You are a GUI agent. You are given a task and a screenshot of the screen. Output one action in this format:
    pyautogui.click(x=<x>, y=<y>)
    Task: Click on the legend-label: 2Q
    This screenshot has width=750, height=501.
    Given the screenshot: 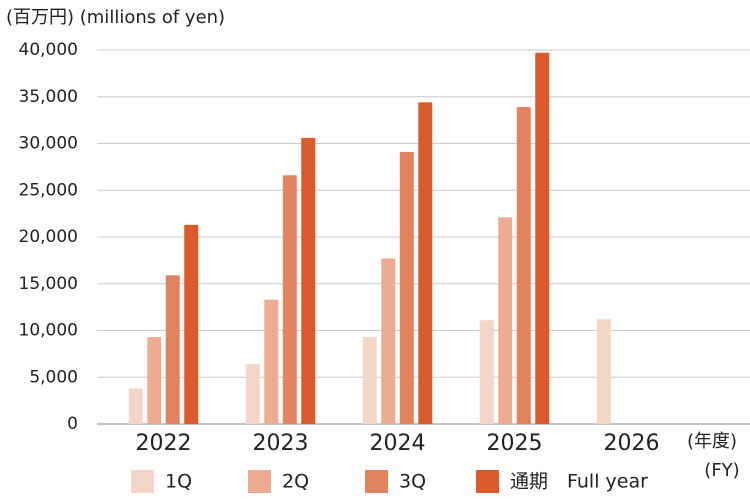 What is the action you would take?
    pyautogui.click(x=295, y=482)
    